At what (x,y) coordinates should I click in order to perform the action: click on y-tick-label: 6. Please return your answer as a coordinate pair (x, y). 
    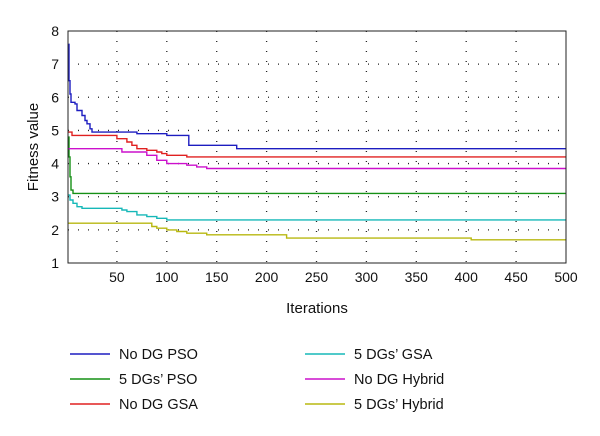
    Looking at the image, I should click on (55, 97).